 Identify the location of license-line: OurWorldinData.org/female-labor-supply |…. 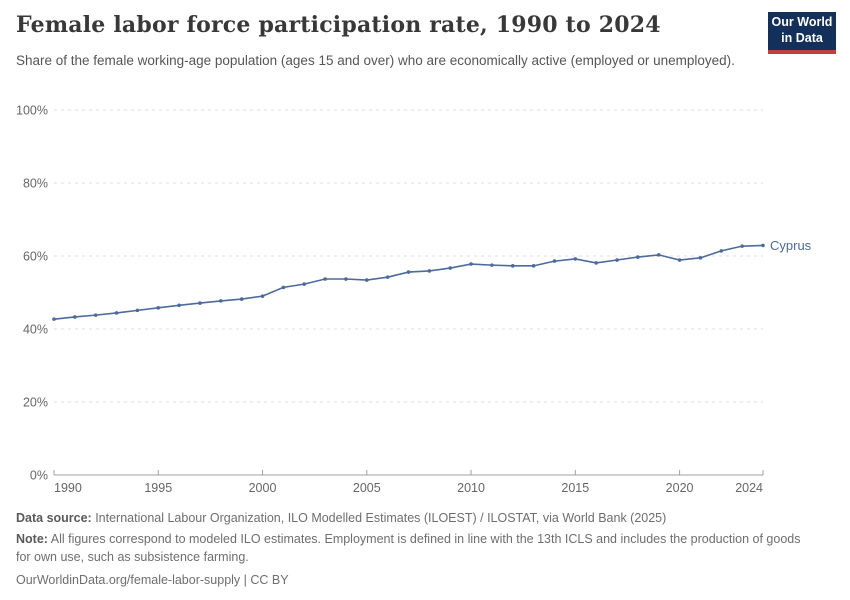
(152, 579).